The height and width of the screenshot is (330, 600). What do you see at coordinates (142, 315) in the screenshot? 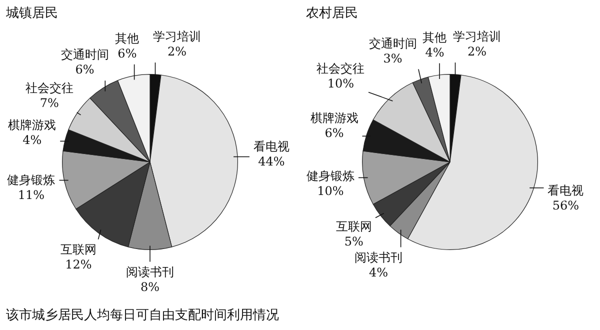
I see `text: 该市城乡居民人均每日可自由支配时间利用情况` at bounding box center [142, 315].